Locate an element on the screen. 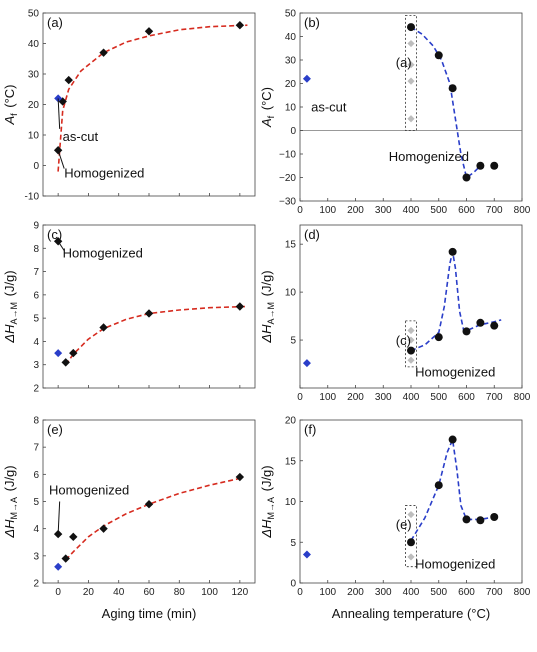 Image resolution: width=537 pixels, height=652 pixels. y-tick-label: 7 is located at coordinates (36, 272).